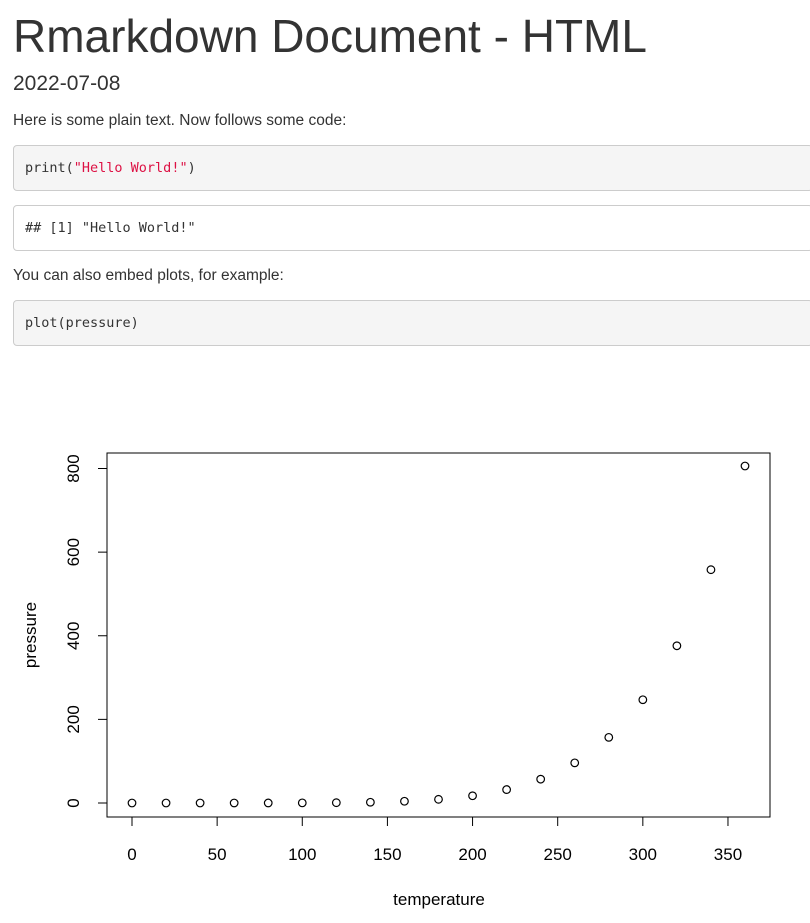 The image size is (810, 923). Describe the element at coordinates (330, 36) in the screenshot. I see `document-title: Rmarkdown Document - HTML` at that location.